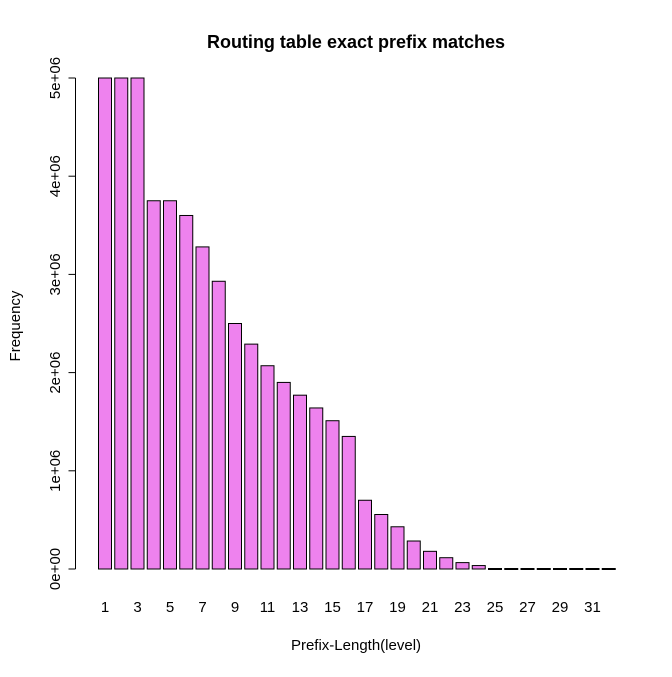 This screenshot has height=677, width=672. I want to click on x-tick-label: 27, so click(527, 607).